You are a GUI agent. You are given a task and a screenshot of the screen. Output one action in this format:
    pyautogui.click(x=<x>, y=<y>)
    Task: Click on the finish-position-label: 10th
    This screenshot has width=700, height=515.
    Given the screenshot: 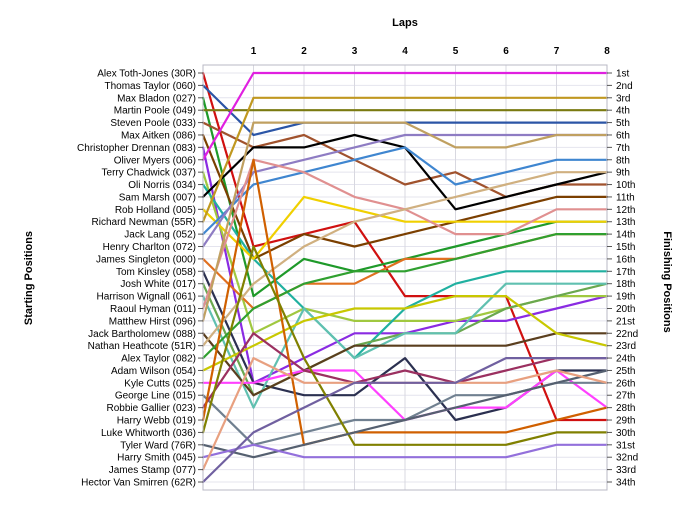 What is the action you would take?
    pyautogui.click(x=625, y=185)
    